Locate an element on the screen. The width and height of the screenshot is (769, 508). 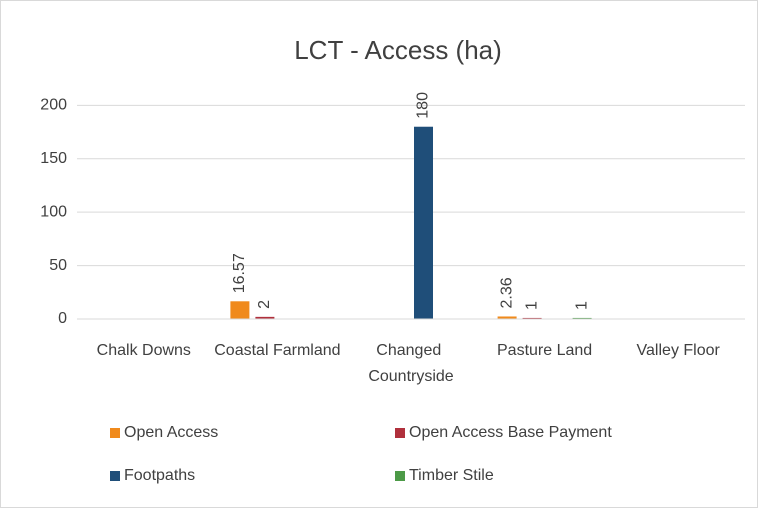
data-label: 180 is located at coordinates (423, 105).